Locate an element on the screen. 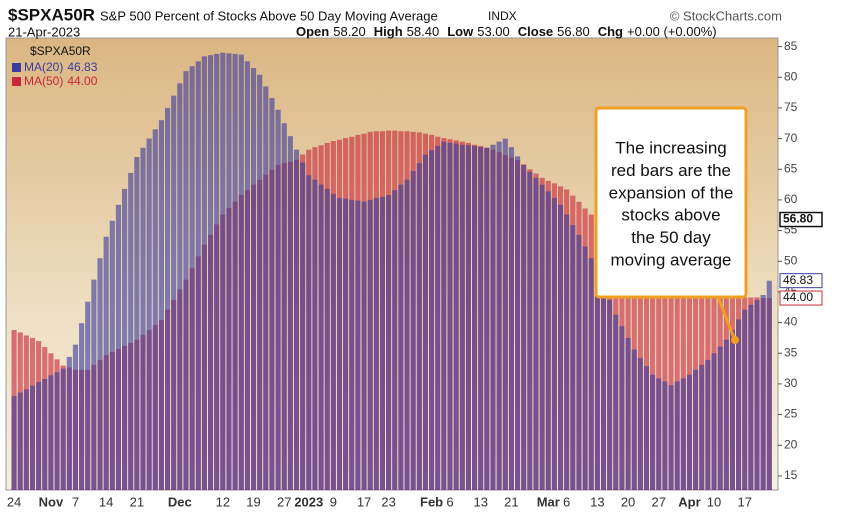 The image size is (842, 521). x-tick-label: 20 is located at coordinates (628, 501).